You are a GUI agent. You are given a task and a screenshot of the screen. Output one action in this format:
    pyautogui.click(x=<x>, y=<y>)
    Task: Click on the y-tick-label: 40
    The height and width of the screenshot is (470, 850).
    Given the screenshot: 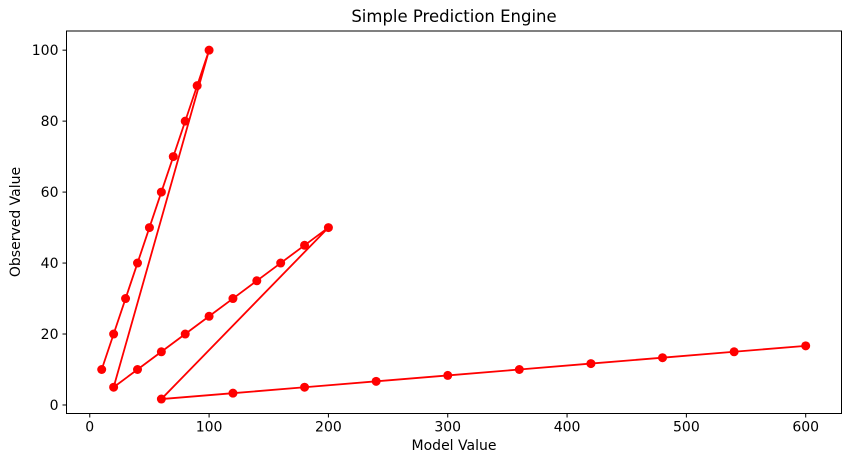 What is the action you would take?
    pyautogui.click(x=50, y=264)
    